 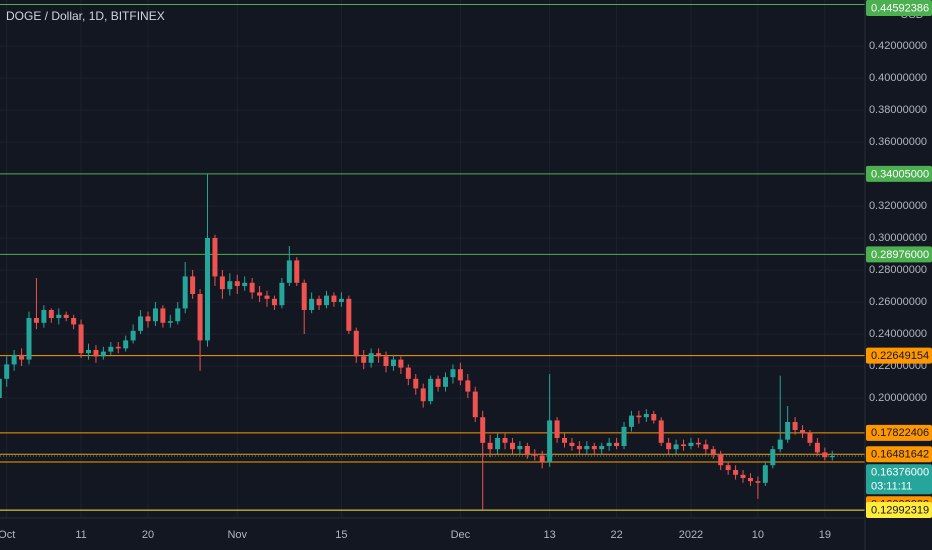 I want to click on level-label: 0.34005000, so click(x=900, y=174).